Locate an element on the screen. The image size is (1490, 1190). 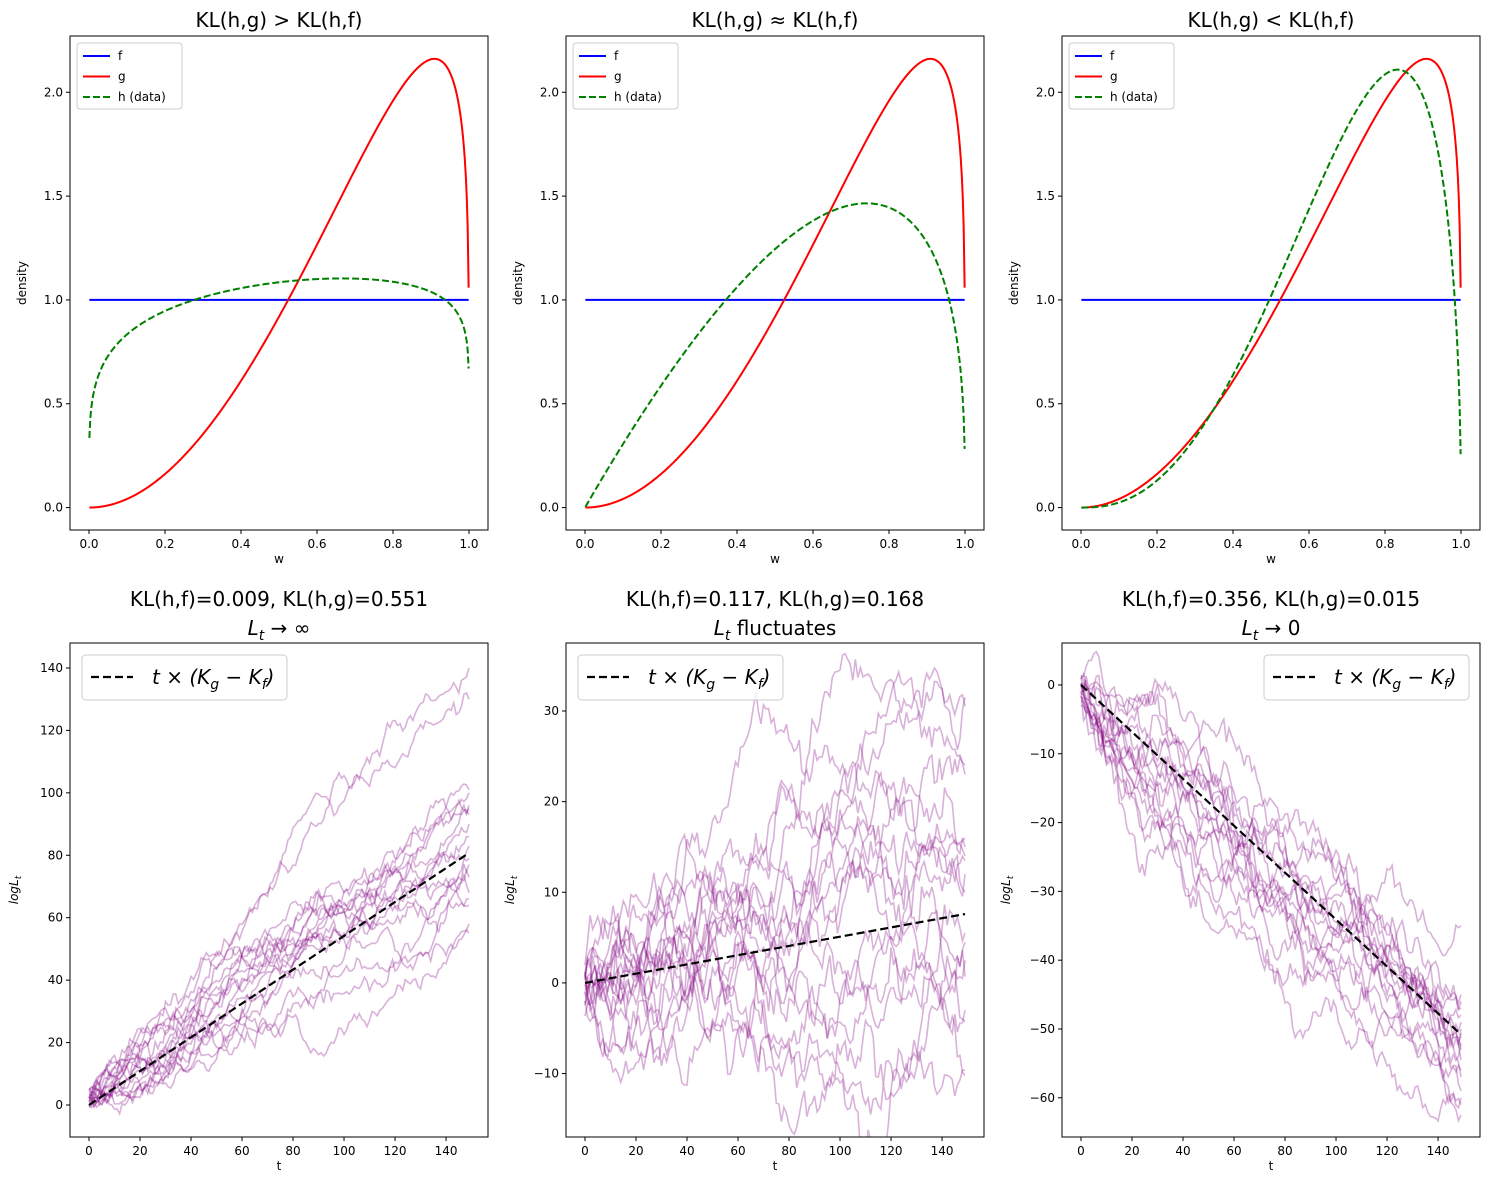
legend-label: h (data) is located at coordinates (638, 97).